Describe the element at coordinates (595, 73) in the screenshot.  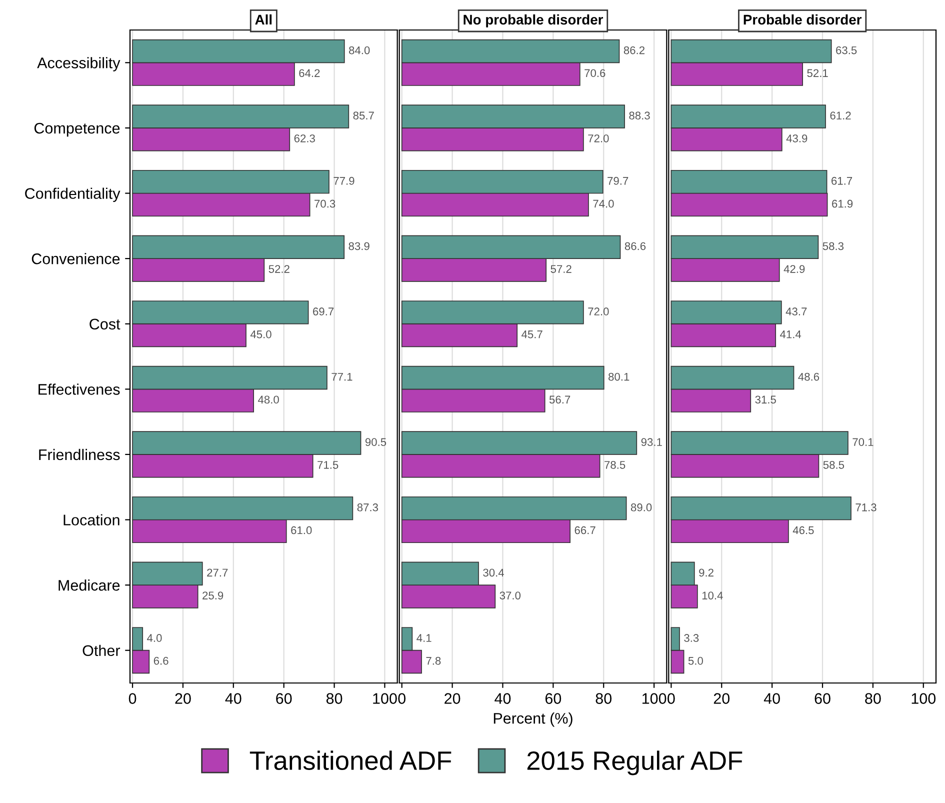
I see `data-label: 70.6` at that location.